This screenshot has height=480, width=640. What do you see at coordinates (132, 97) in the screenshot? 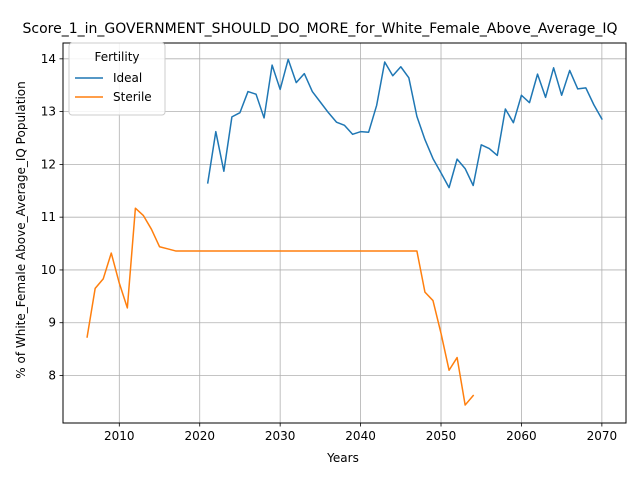
I see `legend-label-sterile: Sterile` at bounding box center [132, 97].